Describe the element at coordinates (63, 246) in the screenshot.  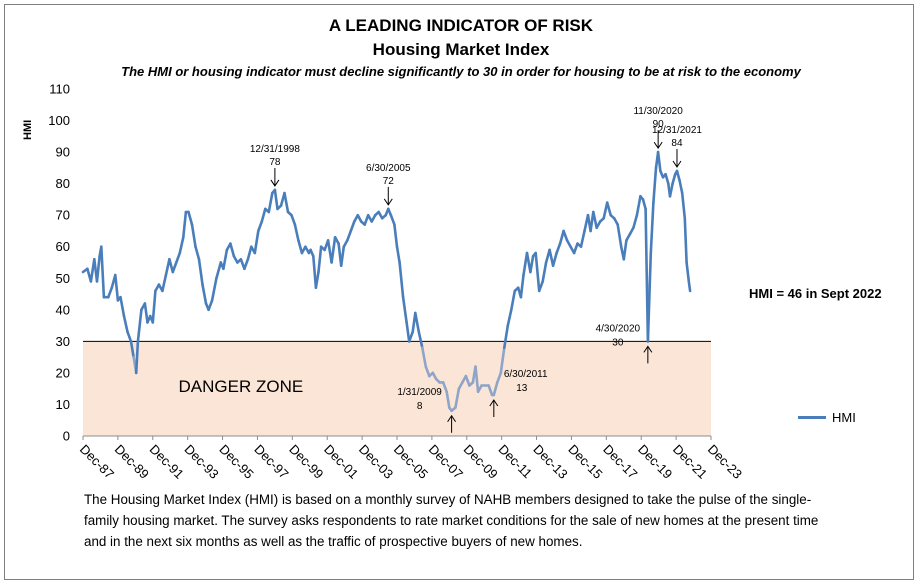
I see `y-tick-label: 60` at that location.